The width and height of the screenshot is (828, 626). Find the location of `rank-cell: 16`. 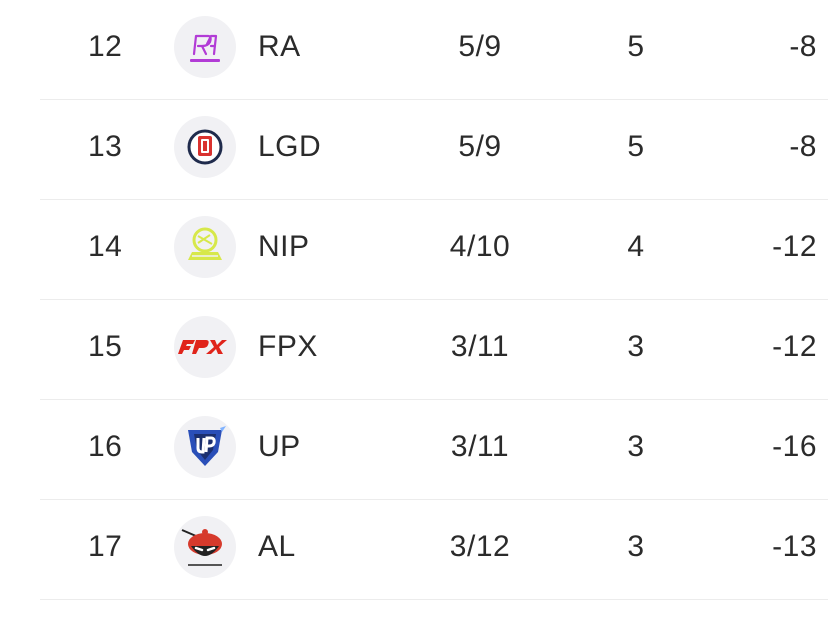

rank-cell: 16 is located at coordinates (105, 446).